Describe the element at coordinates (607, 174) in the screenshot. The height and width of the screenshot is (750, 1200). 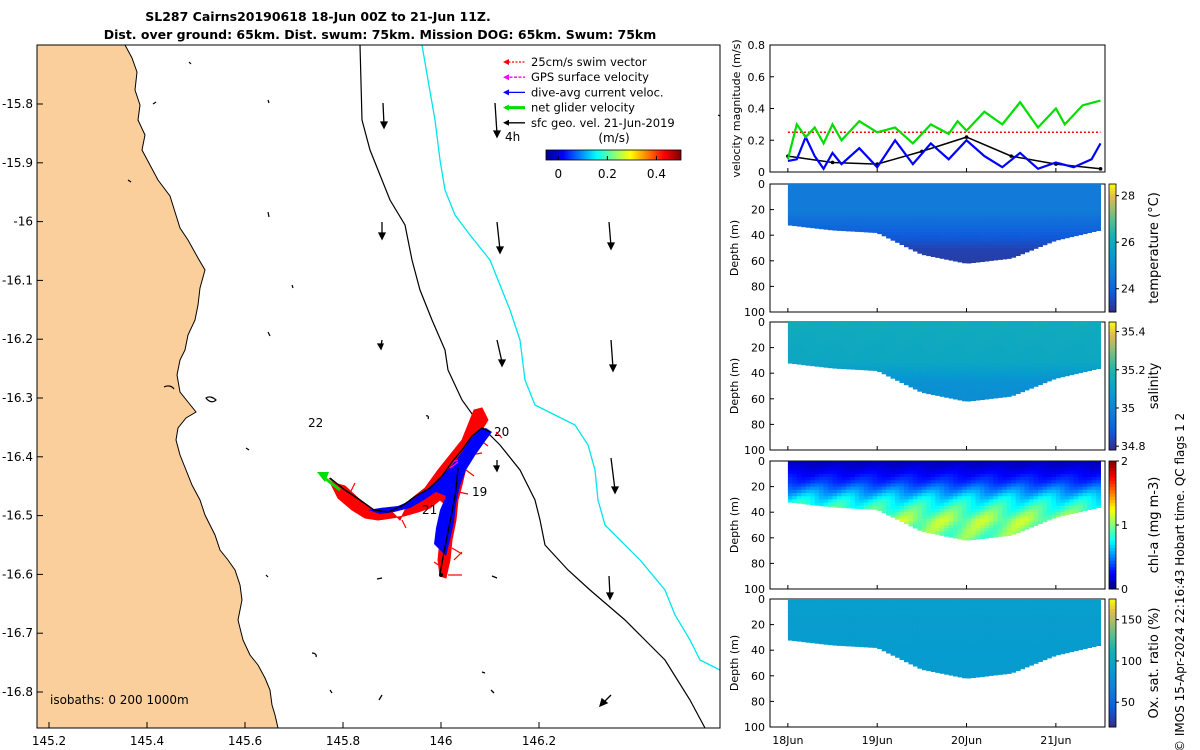
I see `speed-colorbar-tick-label: 0.2` at that location.